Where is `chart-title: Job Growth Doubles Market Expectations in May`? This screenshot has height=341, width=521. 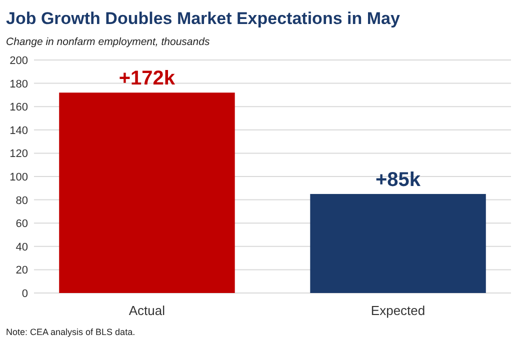 chart-title: Job Growth Doubles Market Expectations in May is located at coordinates (203, 18).